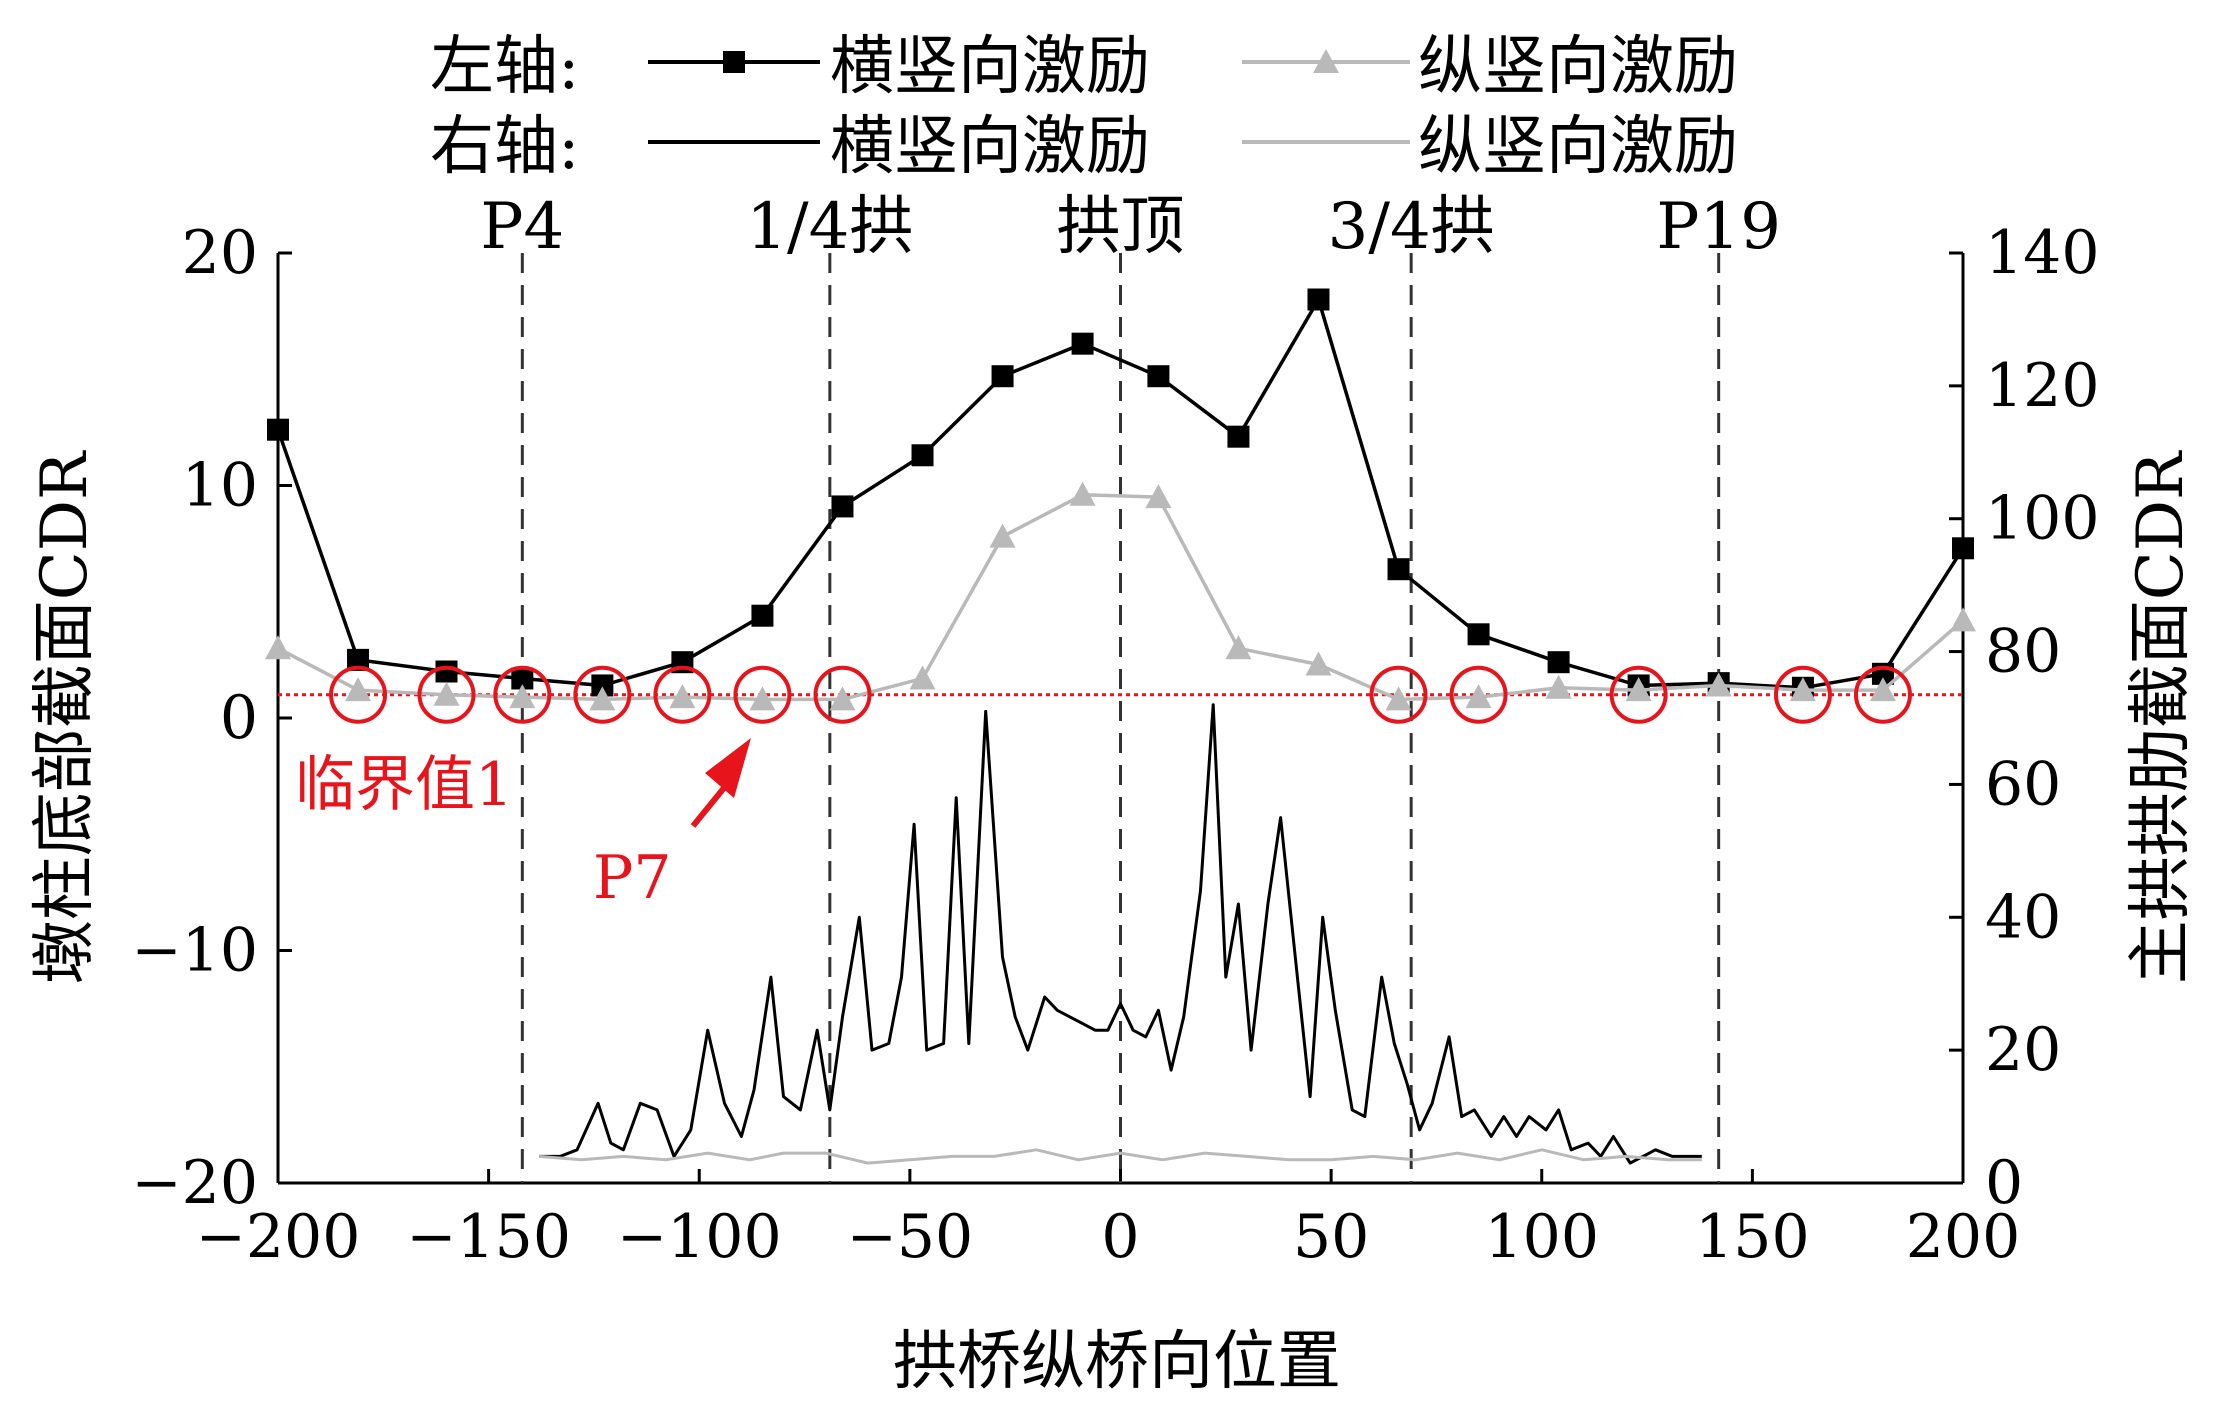 The height and width of the screenshot is (1422, 2234). I want to click on position-marker-label: 1/4拱, so click(829, 227).